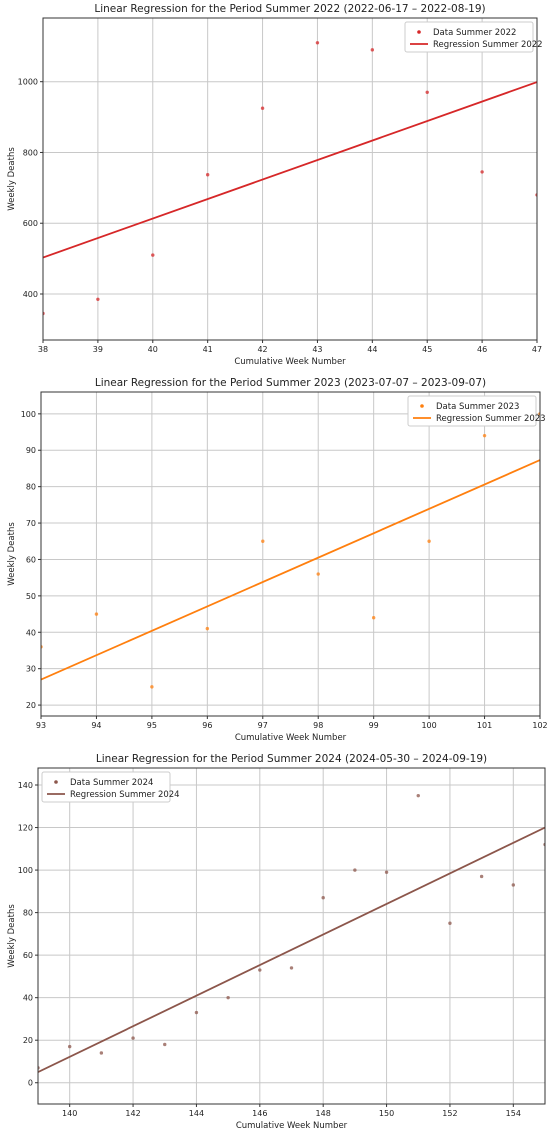  What do you see at coordinates (207, 725) in the screenshot?
I see `x-tick-label: 96` at bounding box center [207, 725].